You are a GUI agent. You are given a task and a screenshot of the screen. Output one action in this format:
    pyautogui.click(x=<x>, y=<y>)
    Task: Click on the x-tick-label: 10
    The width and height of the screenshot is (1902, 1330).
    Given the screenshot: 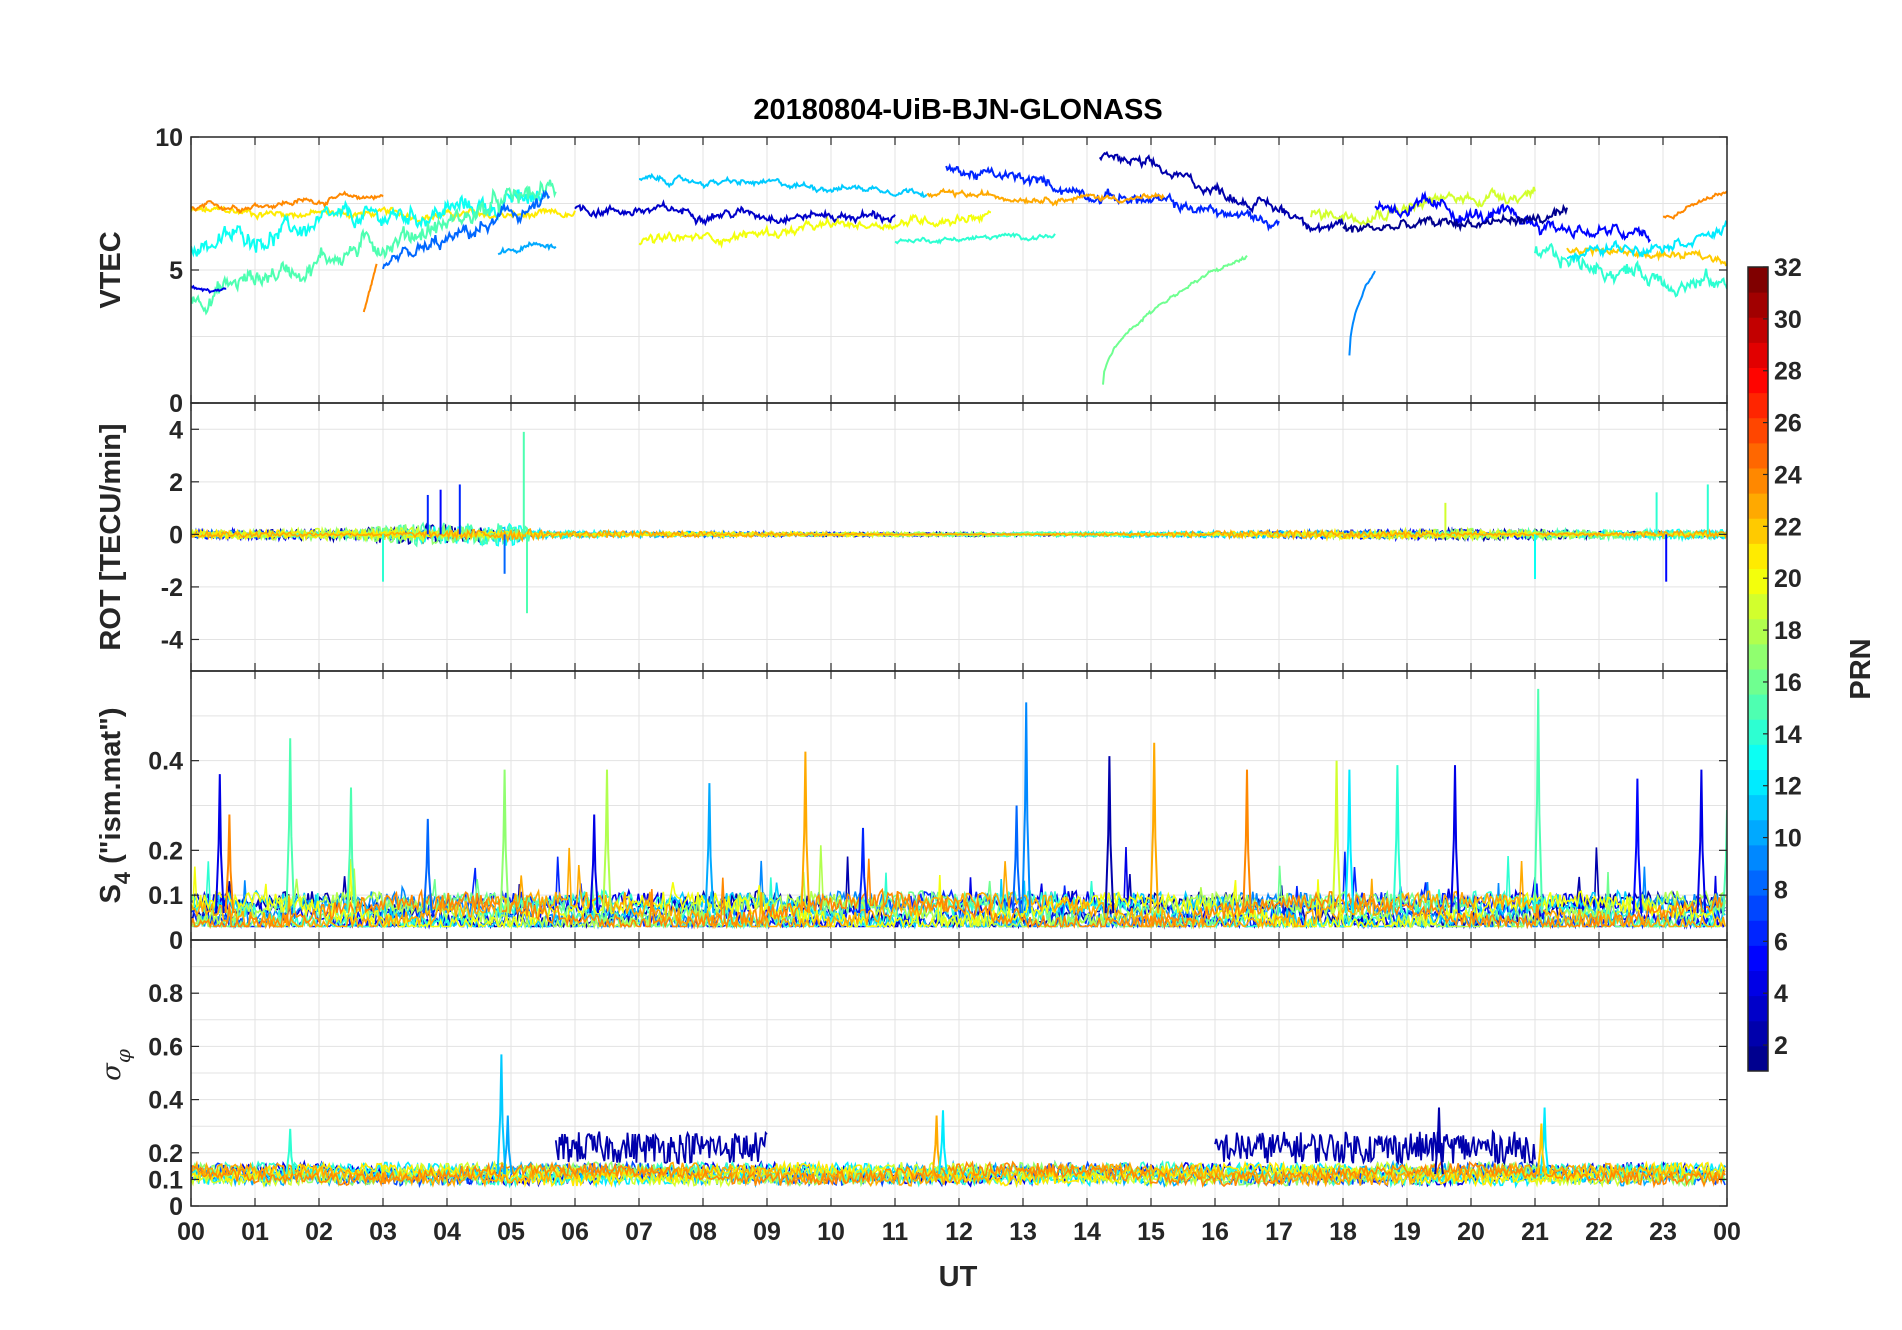 What is the action you would take?
    pyautogui.click(x=831, y=1232)
    